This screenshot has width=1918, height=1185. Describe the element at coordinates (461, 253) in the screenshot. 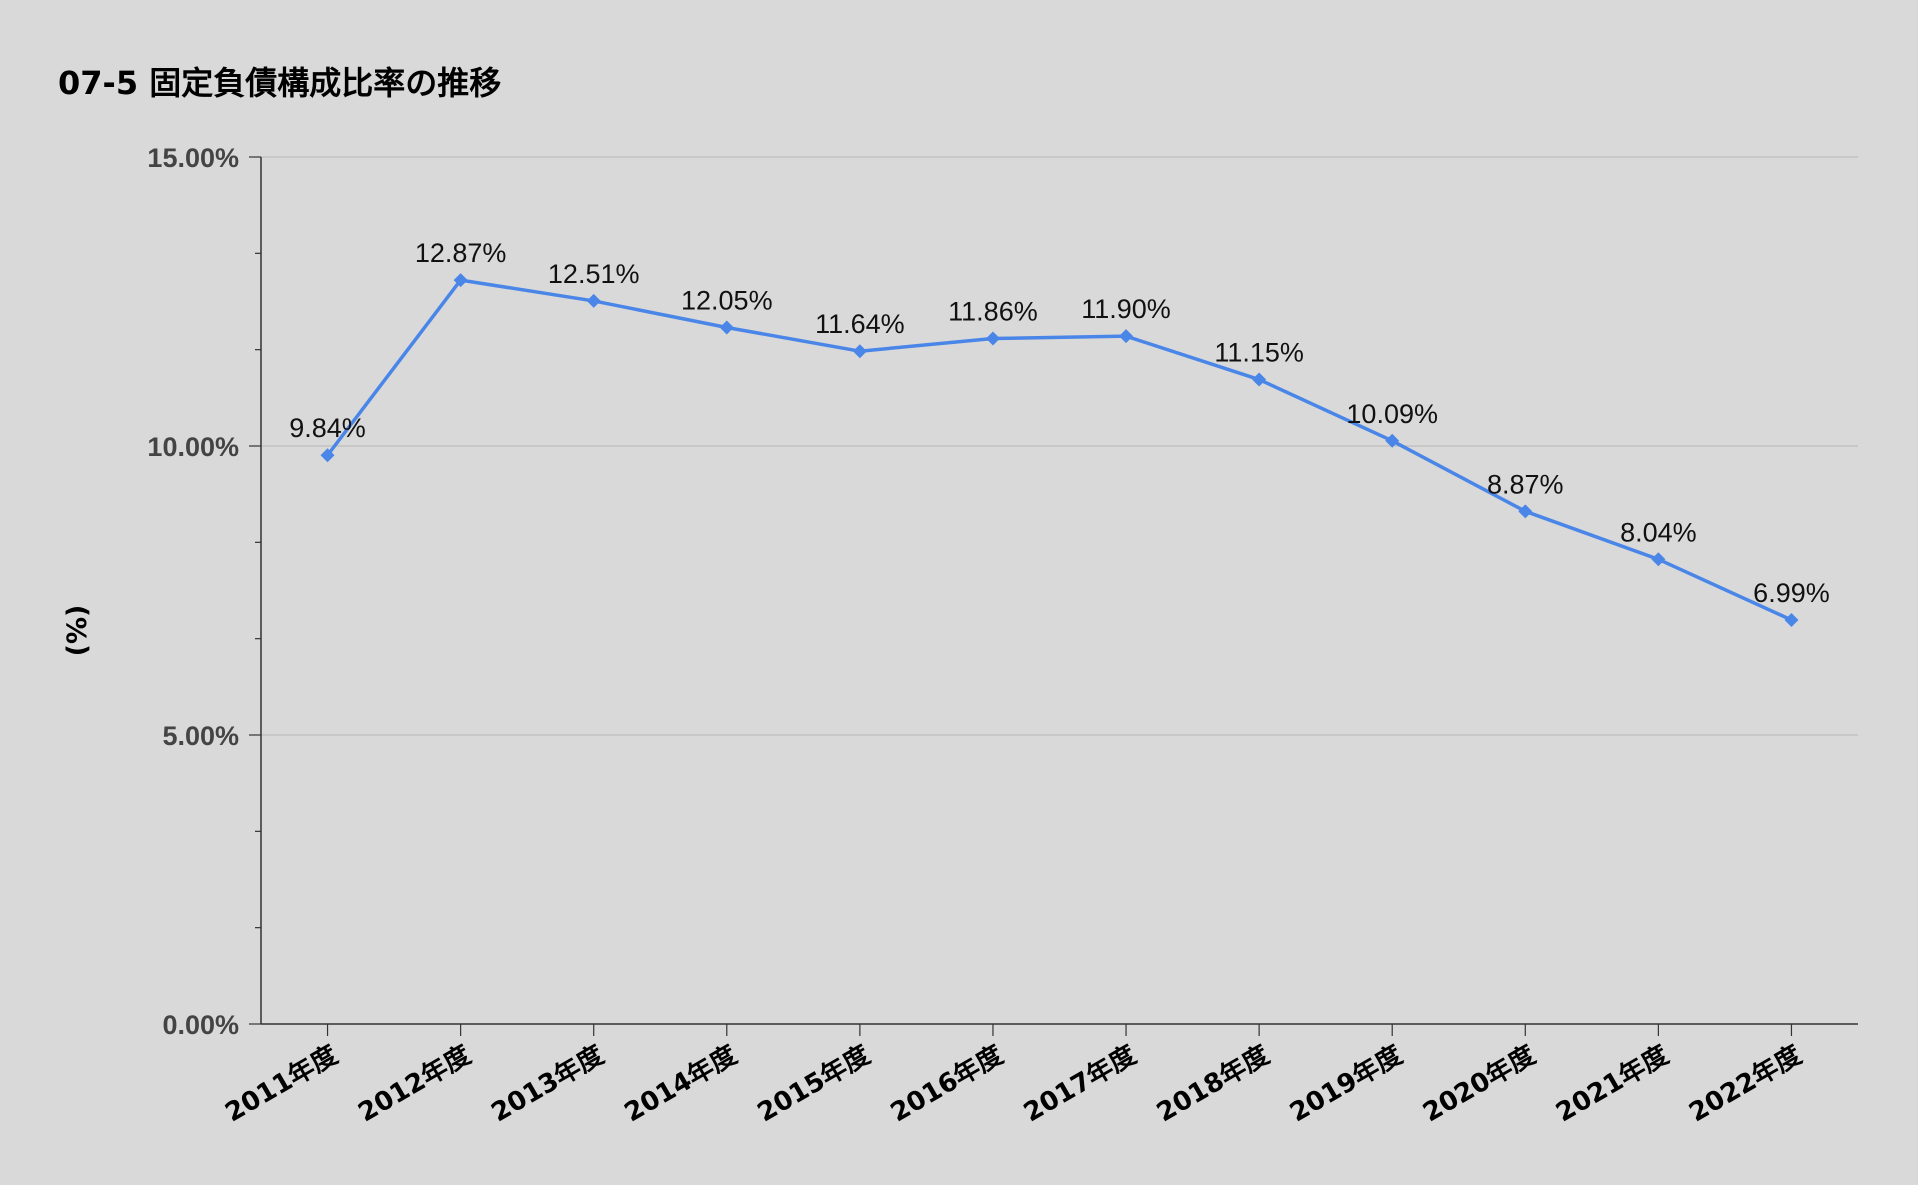

I see `data-label-1: 12.87%` at that location.